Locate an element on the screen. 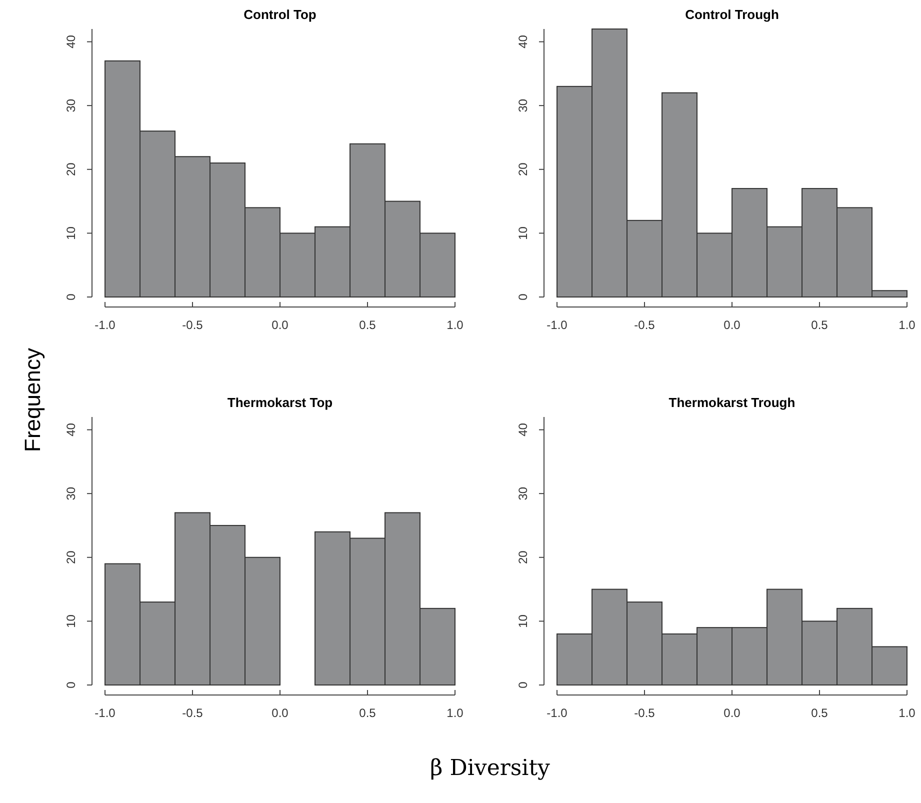 The width and height of the screenshot is (921, 803). chart-title: Thermokarst Trough is located at coordinates (732, 402).